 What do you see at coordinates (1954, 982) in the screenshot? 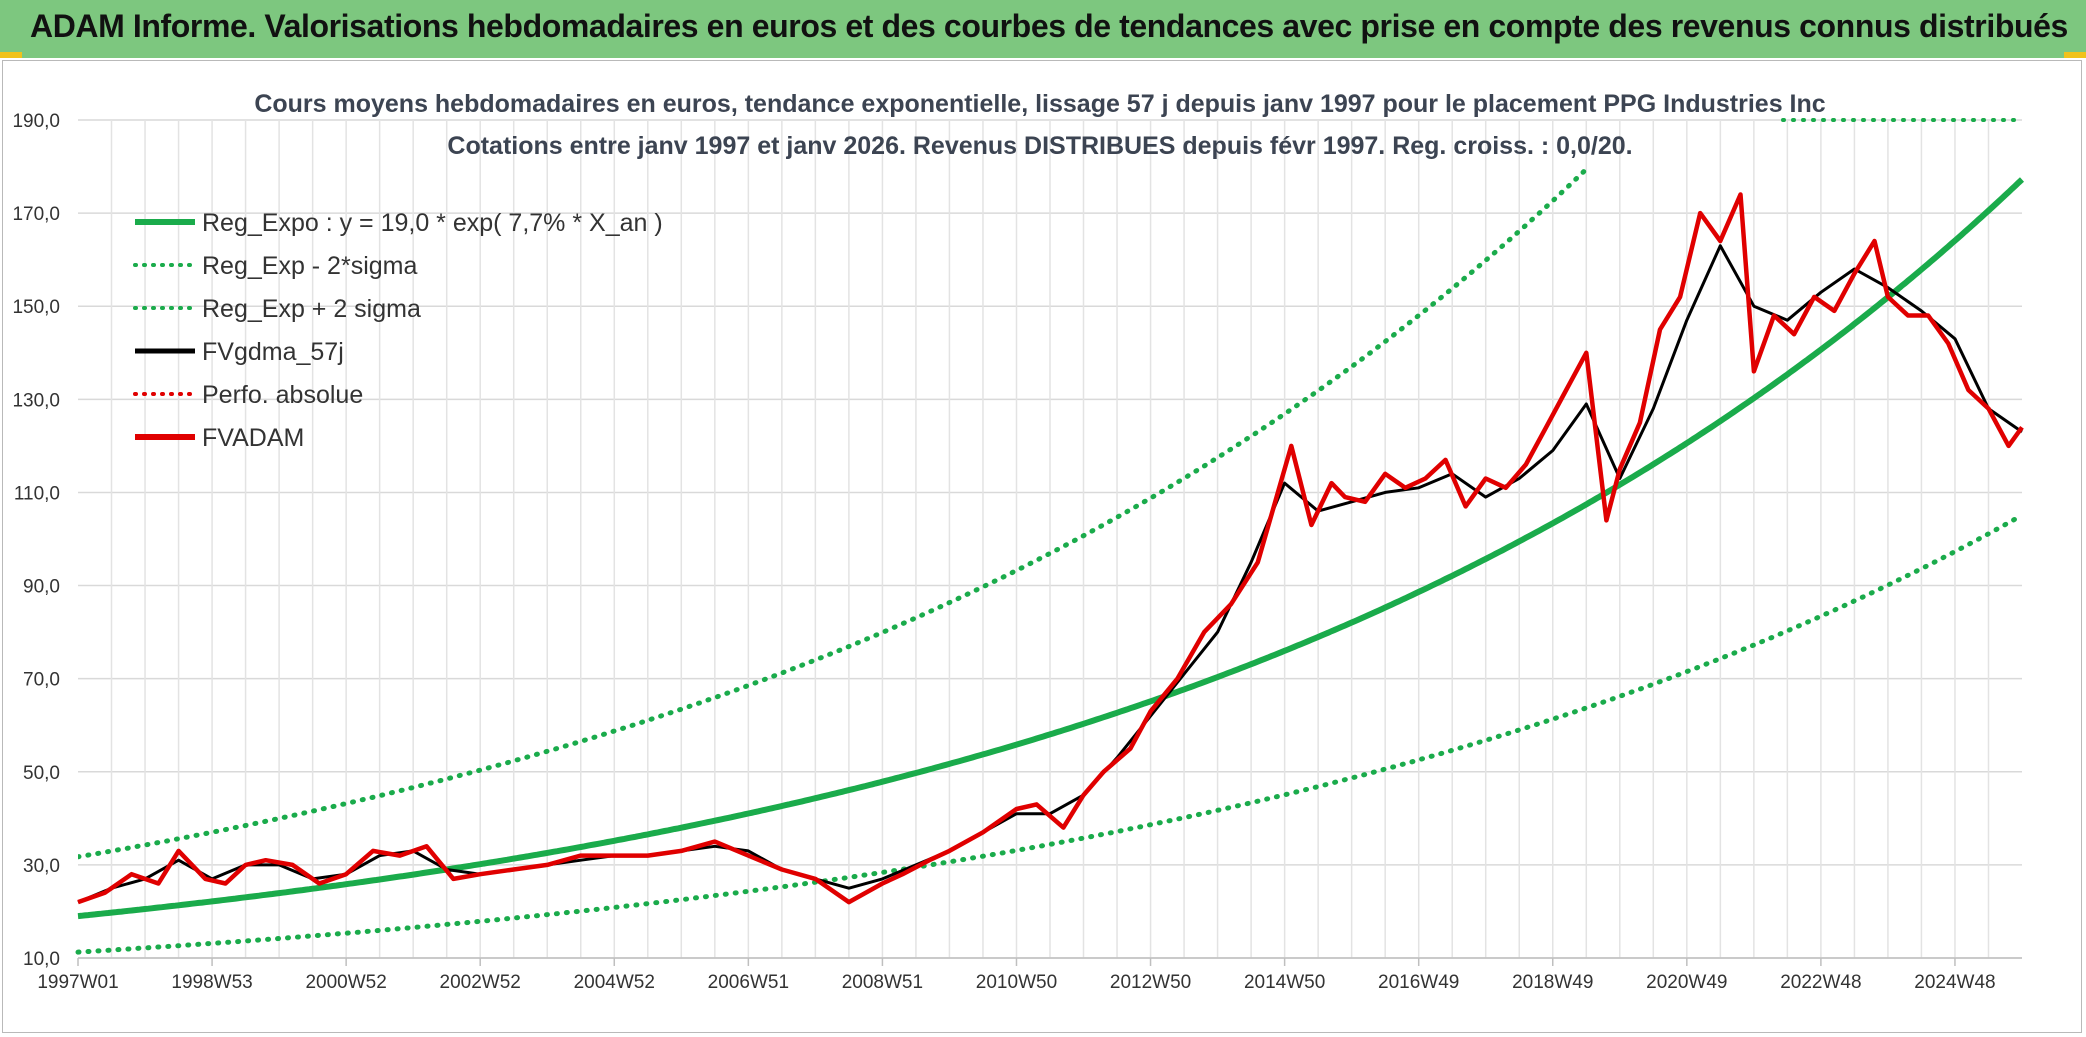
I see `x-tick-label: 2024W48` at bounding box center [1954, 982].